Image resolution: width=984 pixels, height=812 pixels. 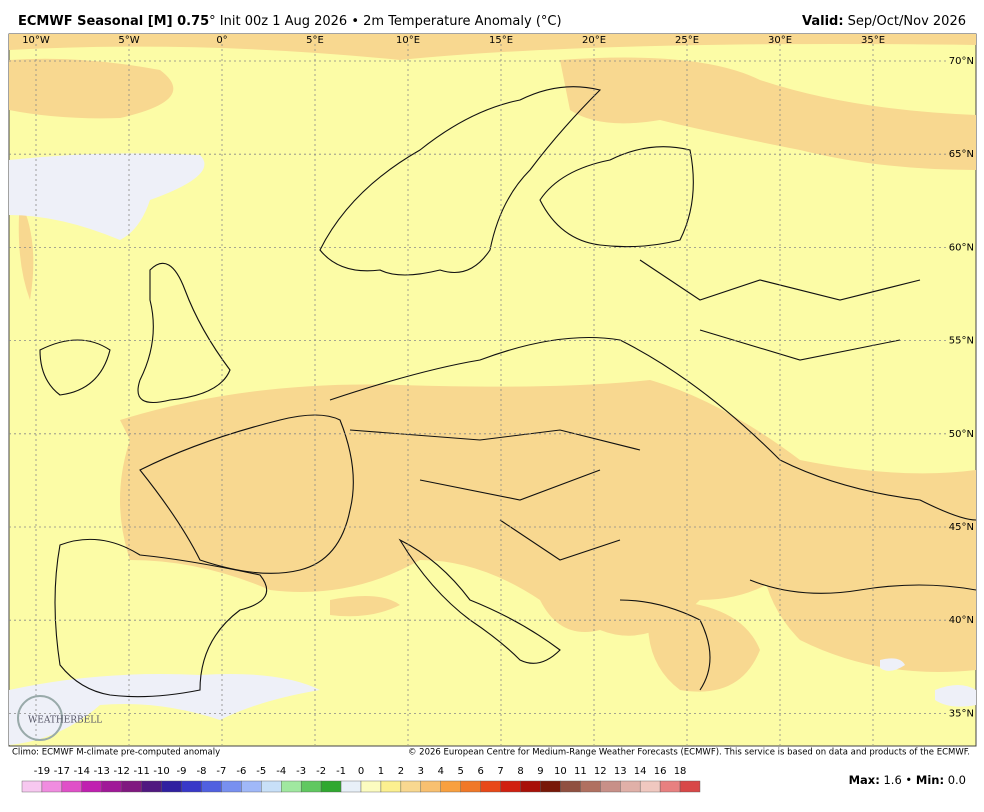 What do you see at coordinates (680, 771) in the screenshot?
I see `colorbar-label: 18` at bounding box center [680, 771].